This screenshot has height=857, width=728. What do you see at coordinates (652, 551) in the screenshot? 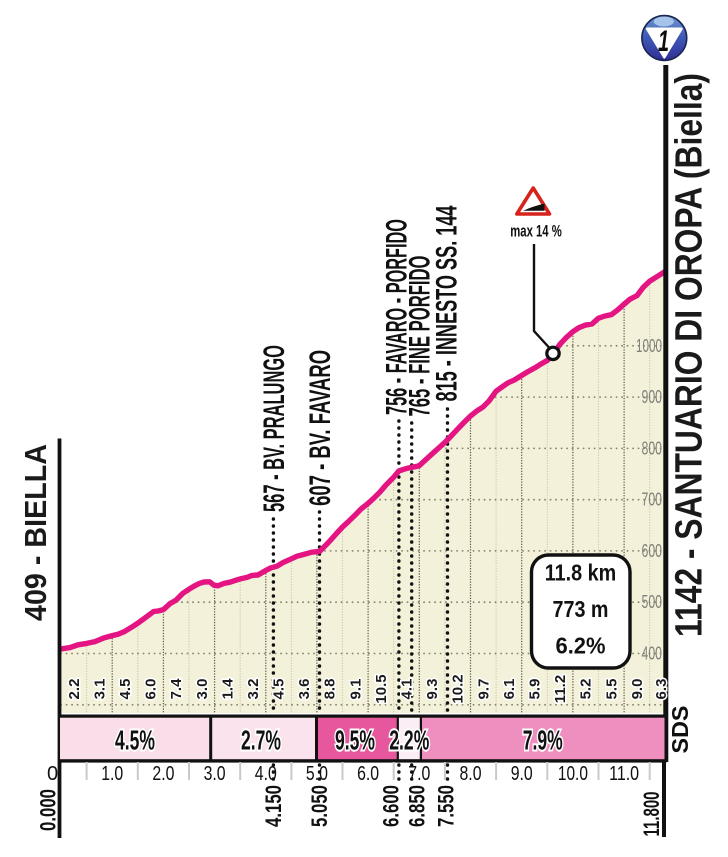
I see `svg-text: 600` at bounding box center [652, 551].